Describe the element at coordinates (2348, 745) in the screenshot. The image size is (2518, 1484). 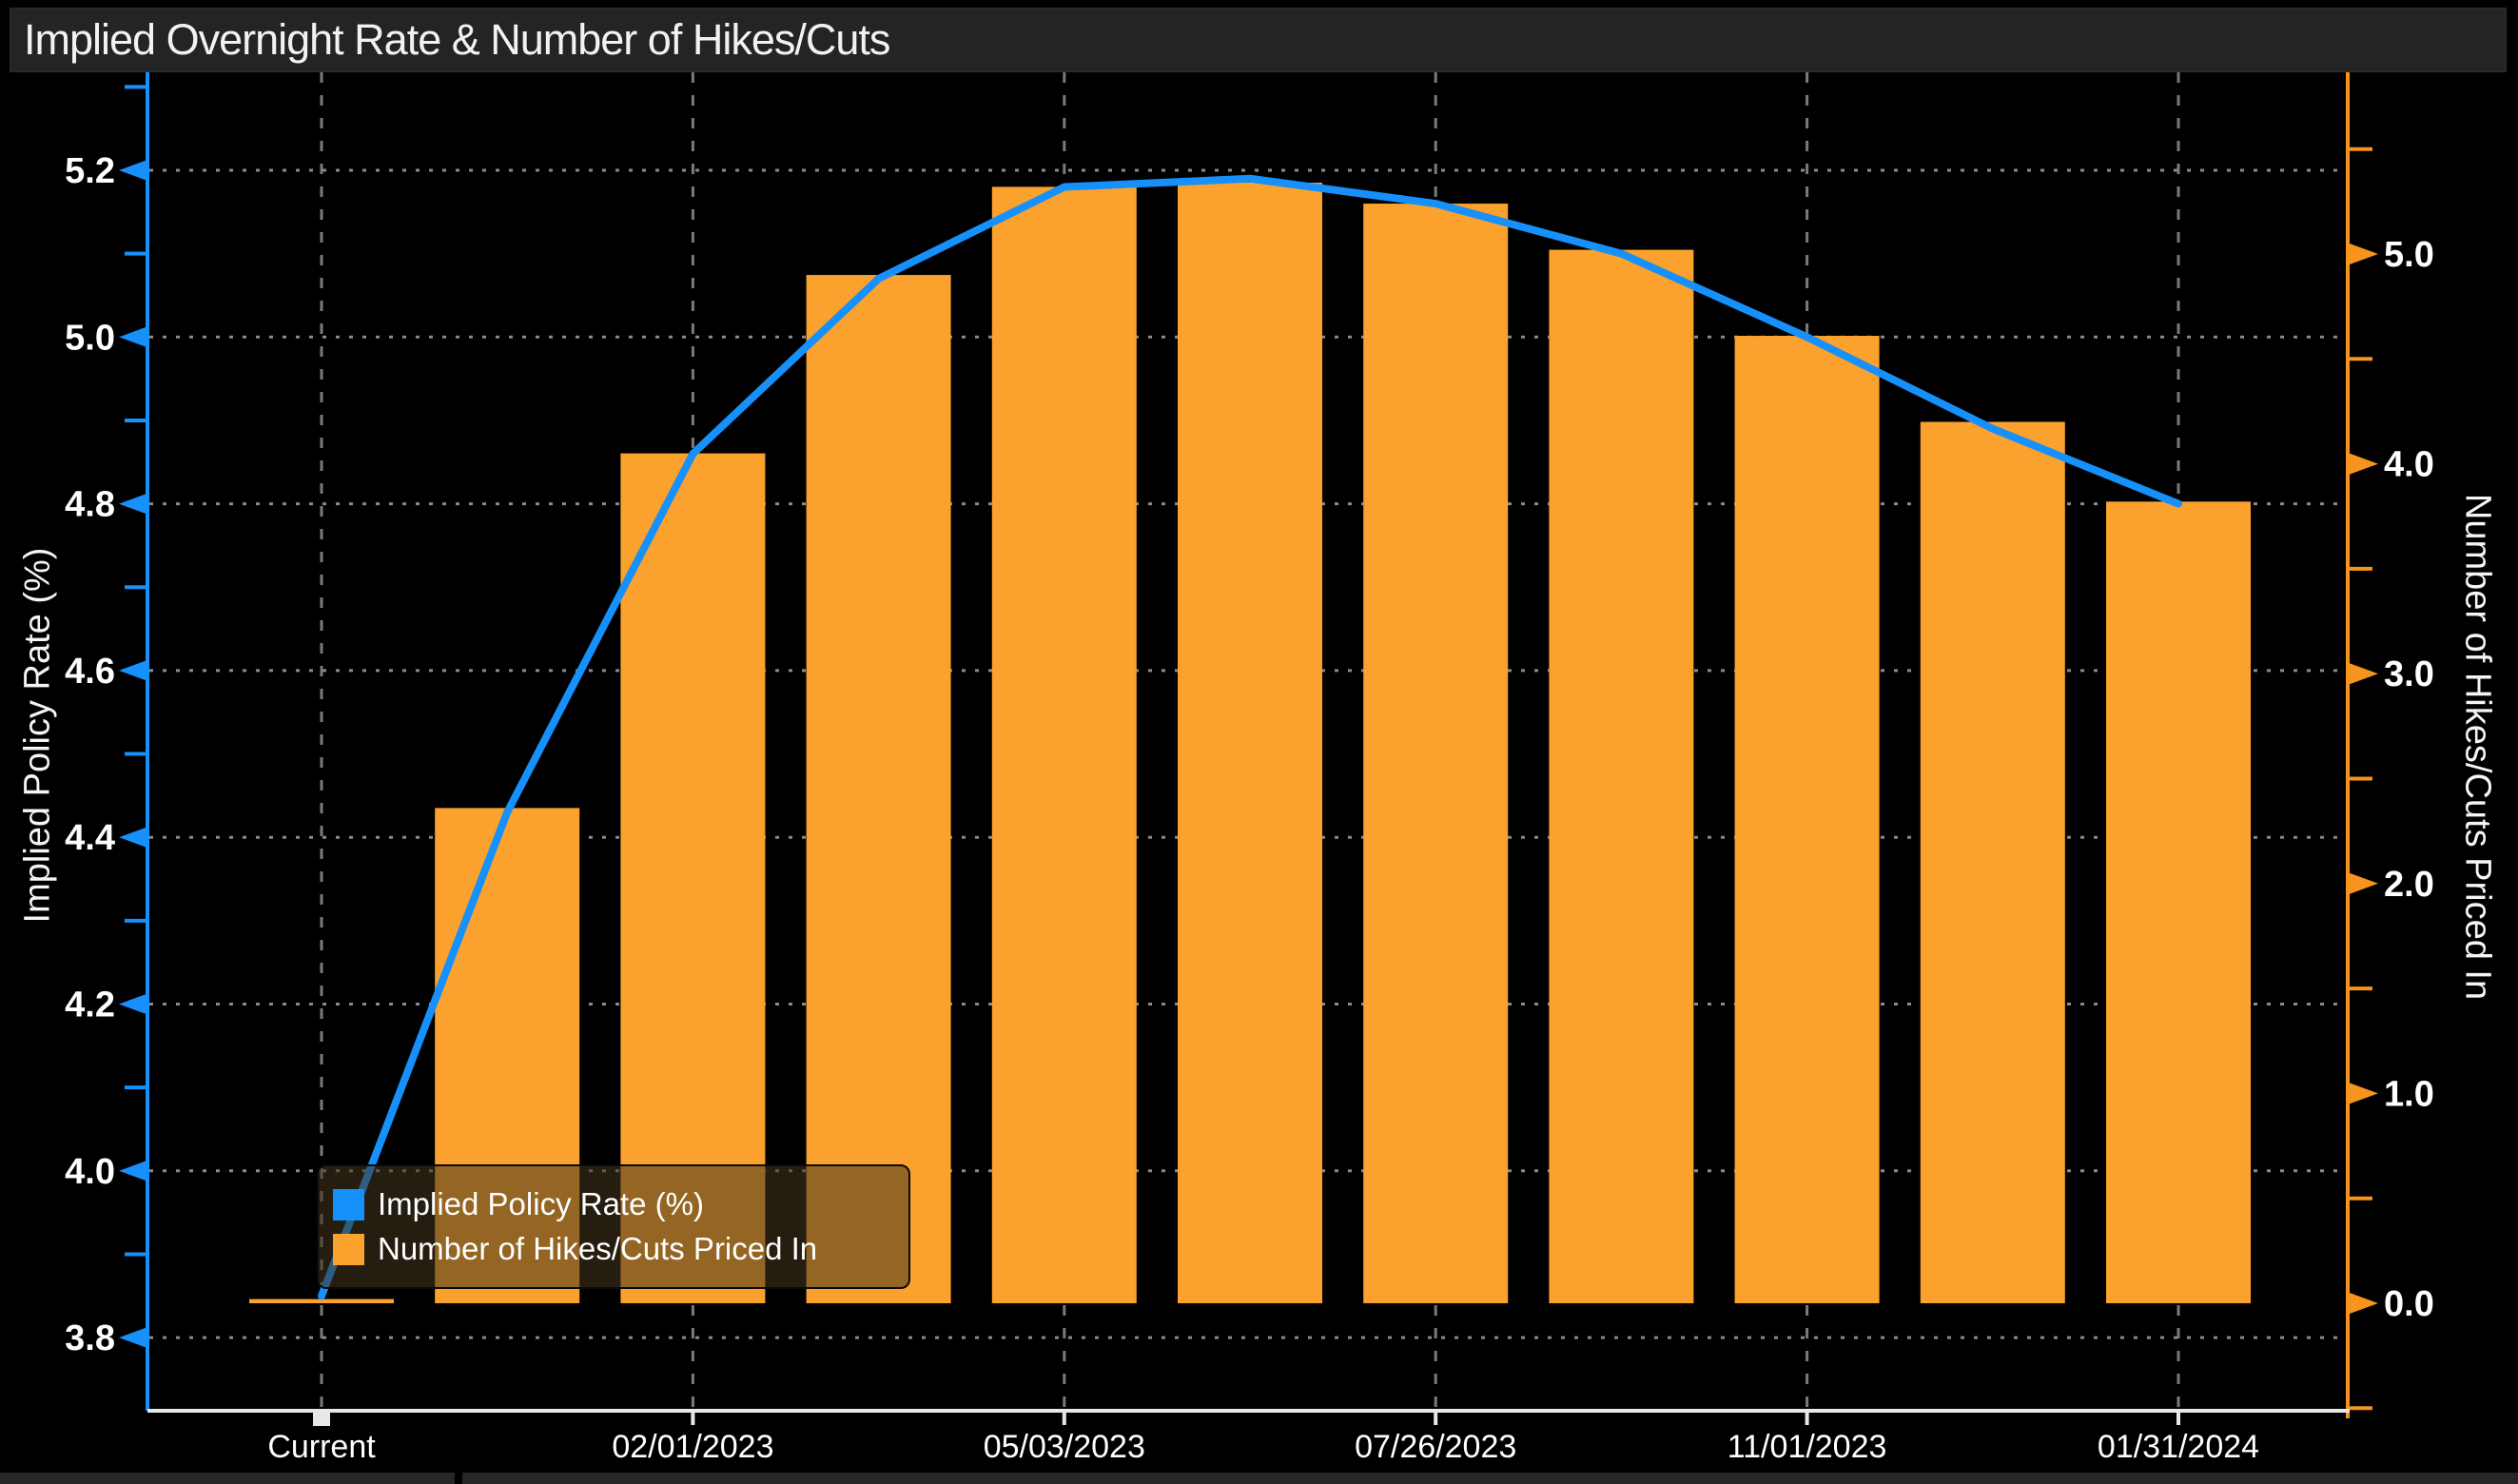
I see `right-axis-line` at that location.